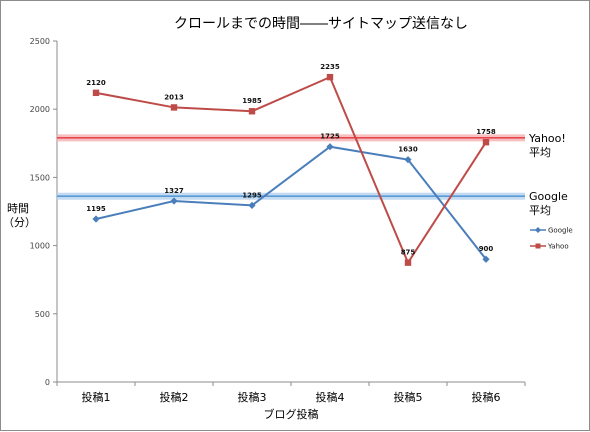 The width and height of the screenshot is (590, 432). Describe the element at coordinates (174, 97) in the screenshot. I see `data-label-yahoo: 2013` at that location.